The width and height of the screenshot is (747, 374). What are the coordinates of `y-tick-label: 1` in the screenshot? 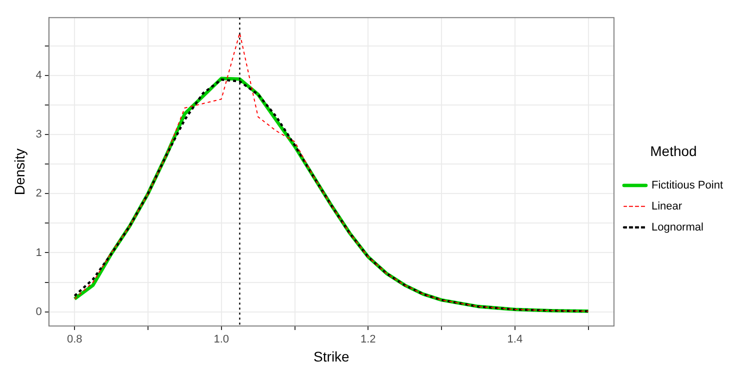 It's located at (39, 252).